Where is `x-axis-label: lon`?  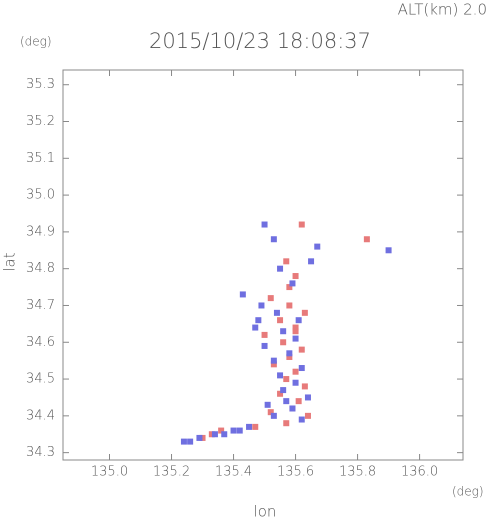
x-axis-label: lon is located at coordinates (265, 512).